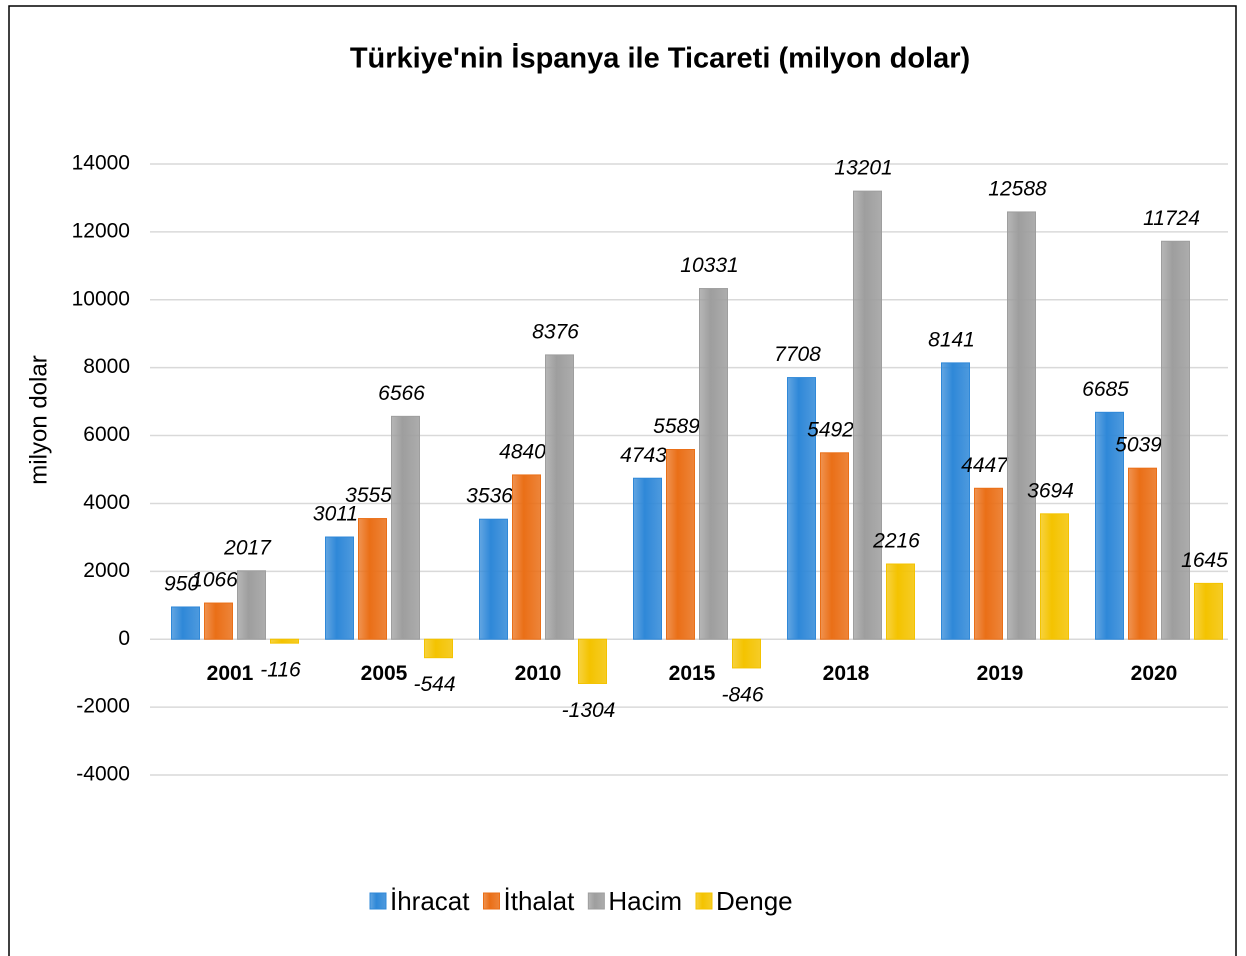  I want to click on value-label: 11724, so click(1171, 218).